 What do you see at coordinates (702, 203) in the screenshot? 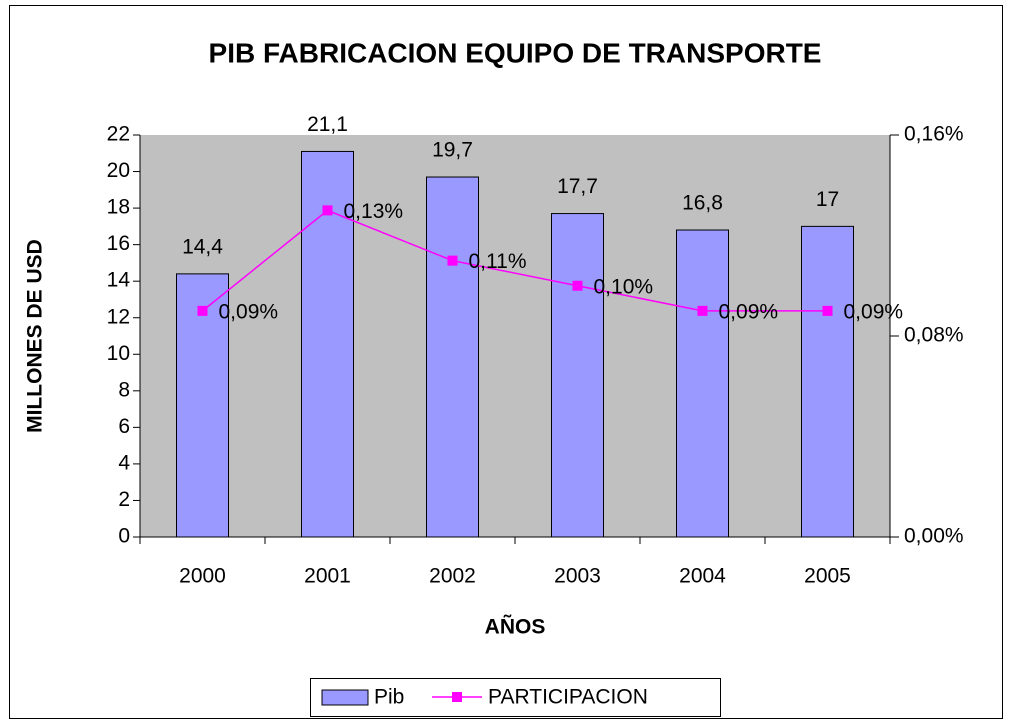
I see `bar-value-label: 16,8` at bounding box center [702, 203].